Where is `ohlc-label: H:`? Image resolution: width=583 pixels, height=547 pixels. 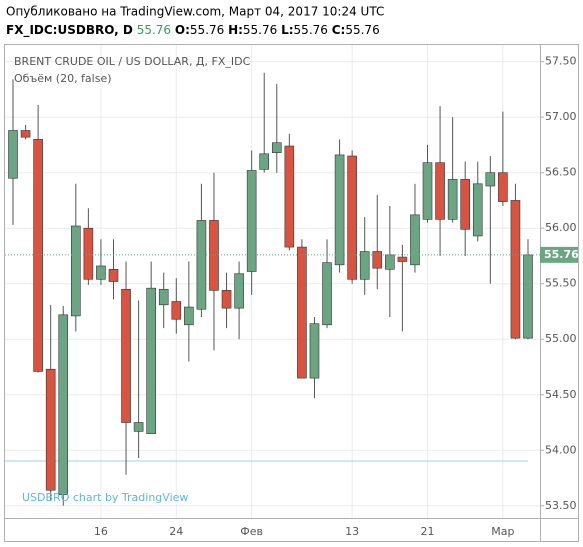 ohlc-label: H: is located at coordinates (235, 30).